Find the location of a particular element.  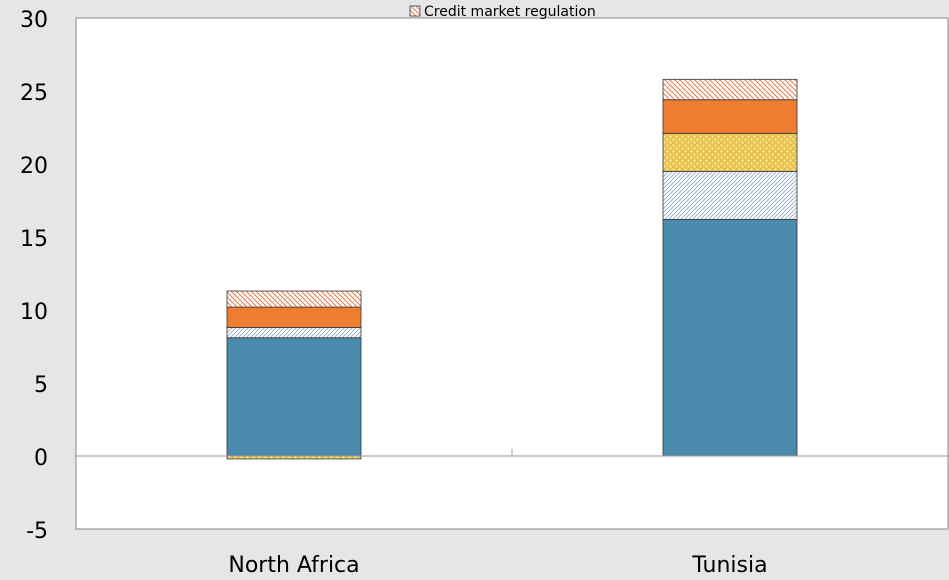

y-tick-label: -5 is located at coordinates (37, 531).